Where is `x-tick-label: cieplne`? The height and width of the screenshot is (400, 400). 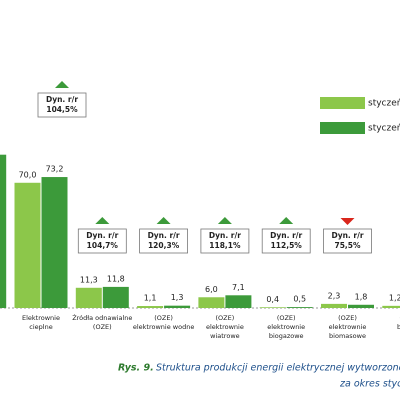
x-tick-label: cieplne is located at coordinates (40, 327).